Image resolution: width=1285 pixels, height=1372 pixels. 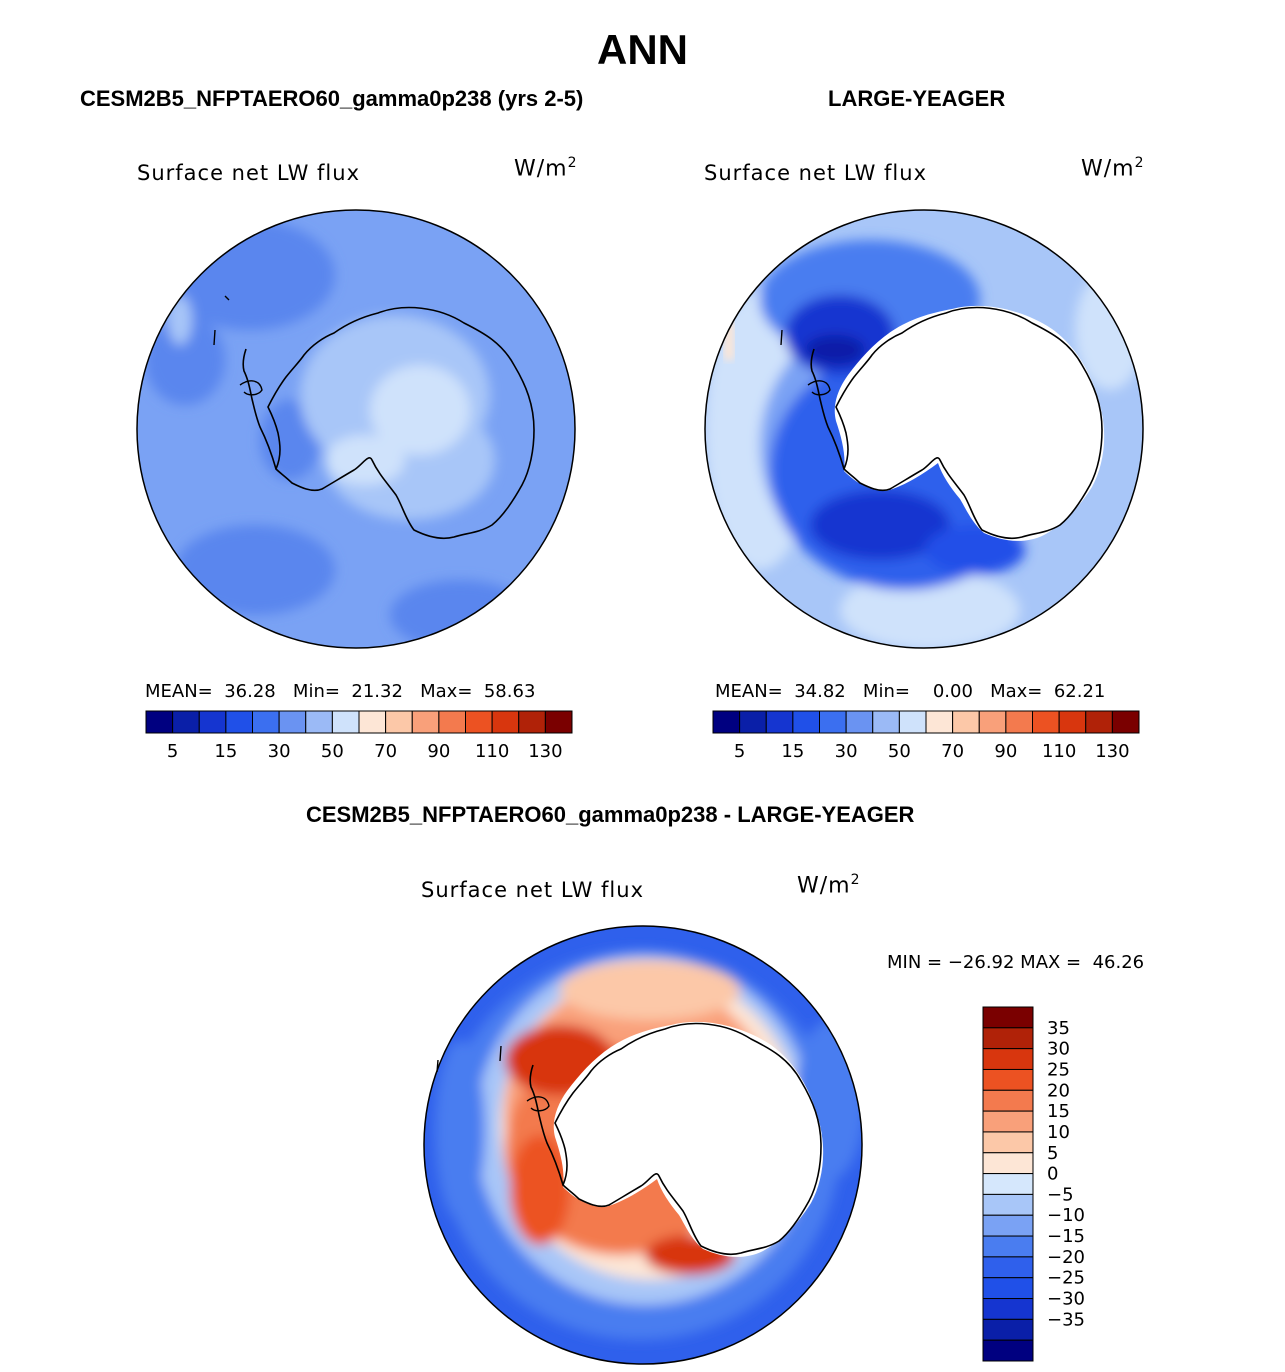 I want to click on colorbar-tick-label: 35, so click(x=1058, y=1028).